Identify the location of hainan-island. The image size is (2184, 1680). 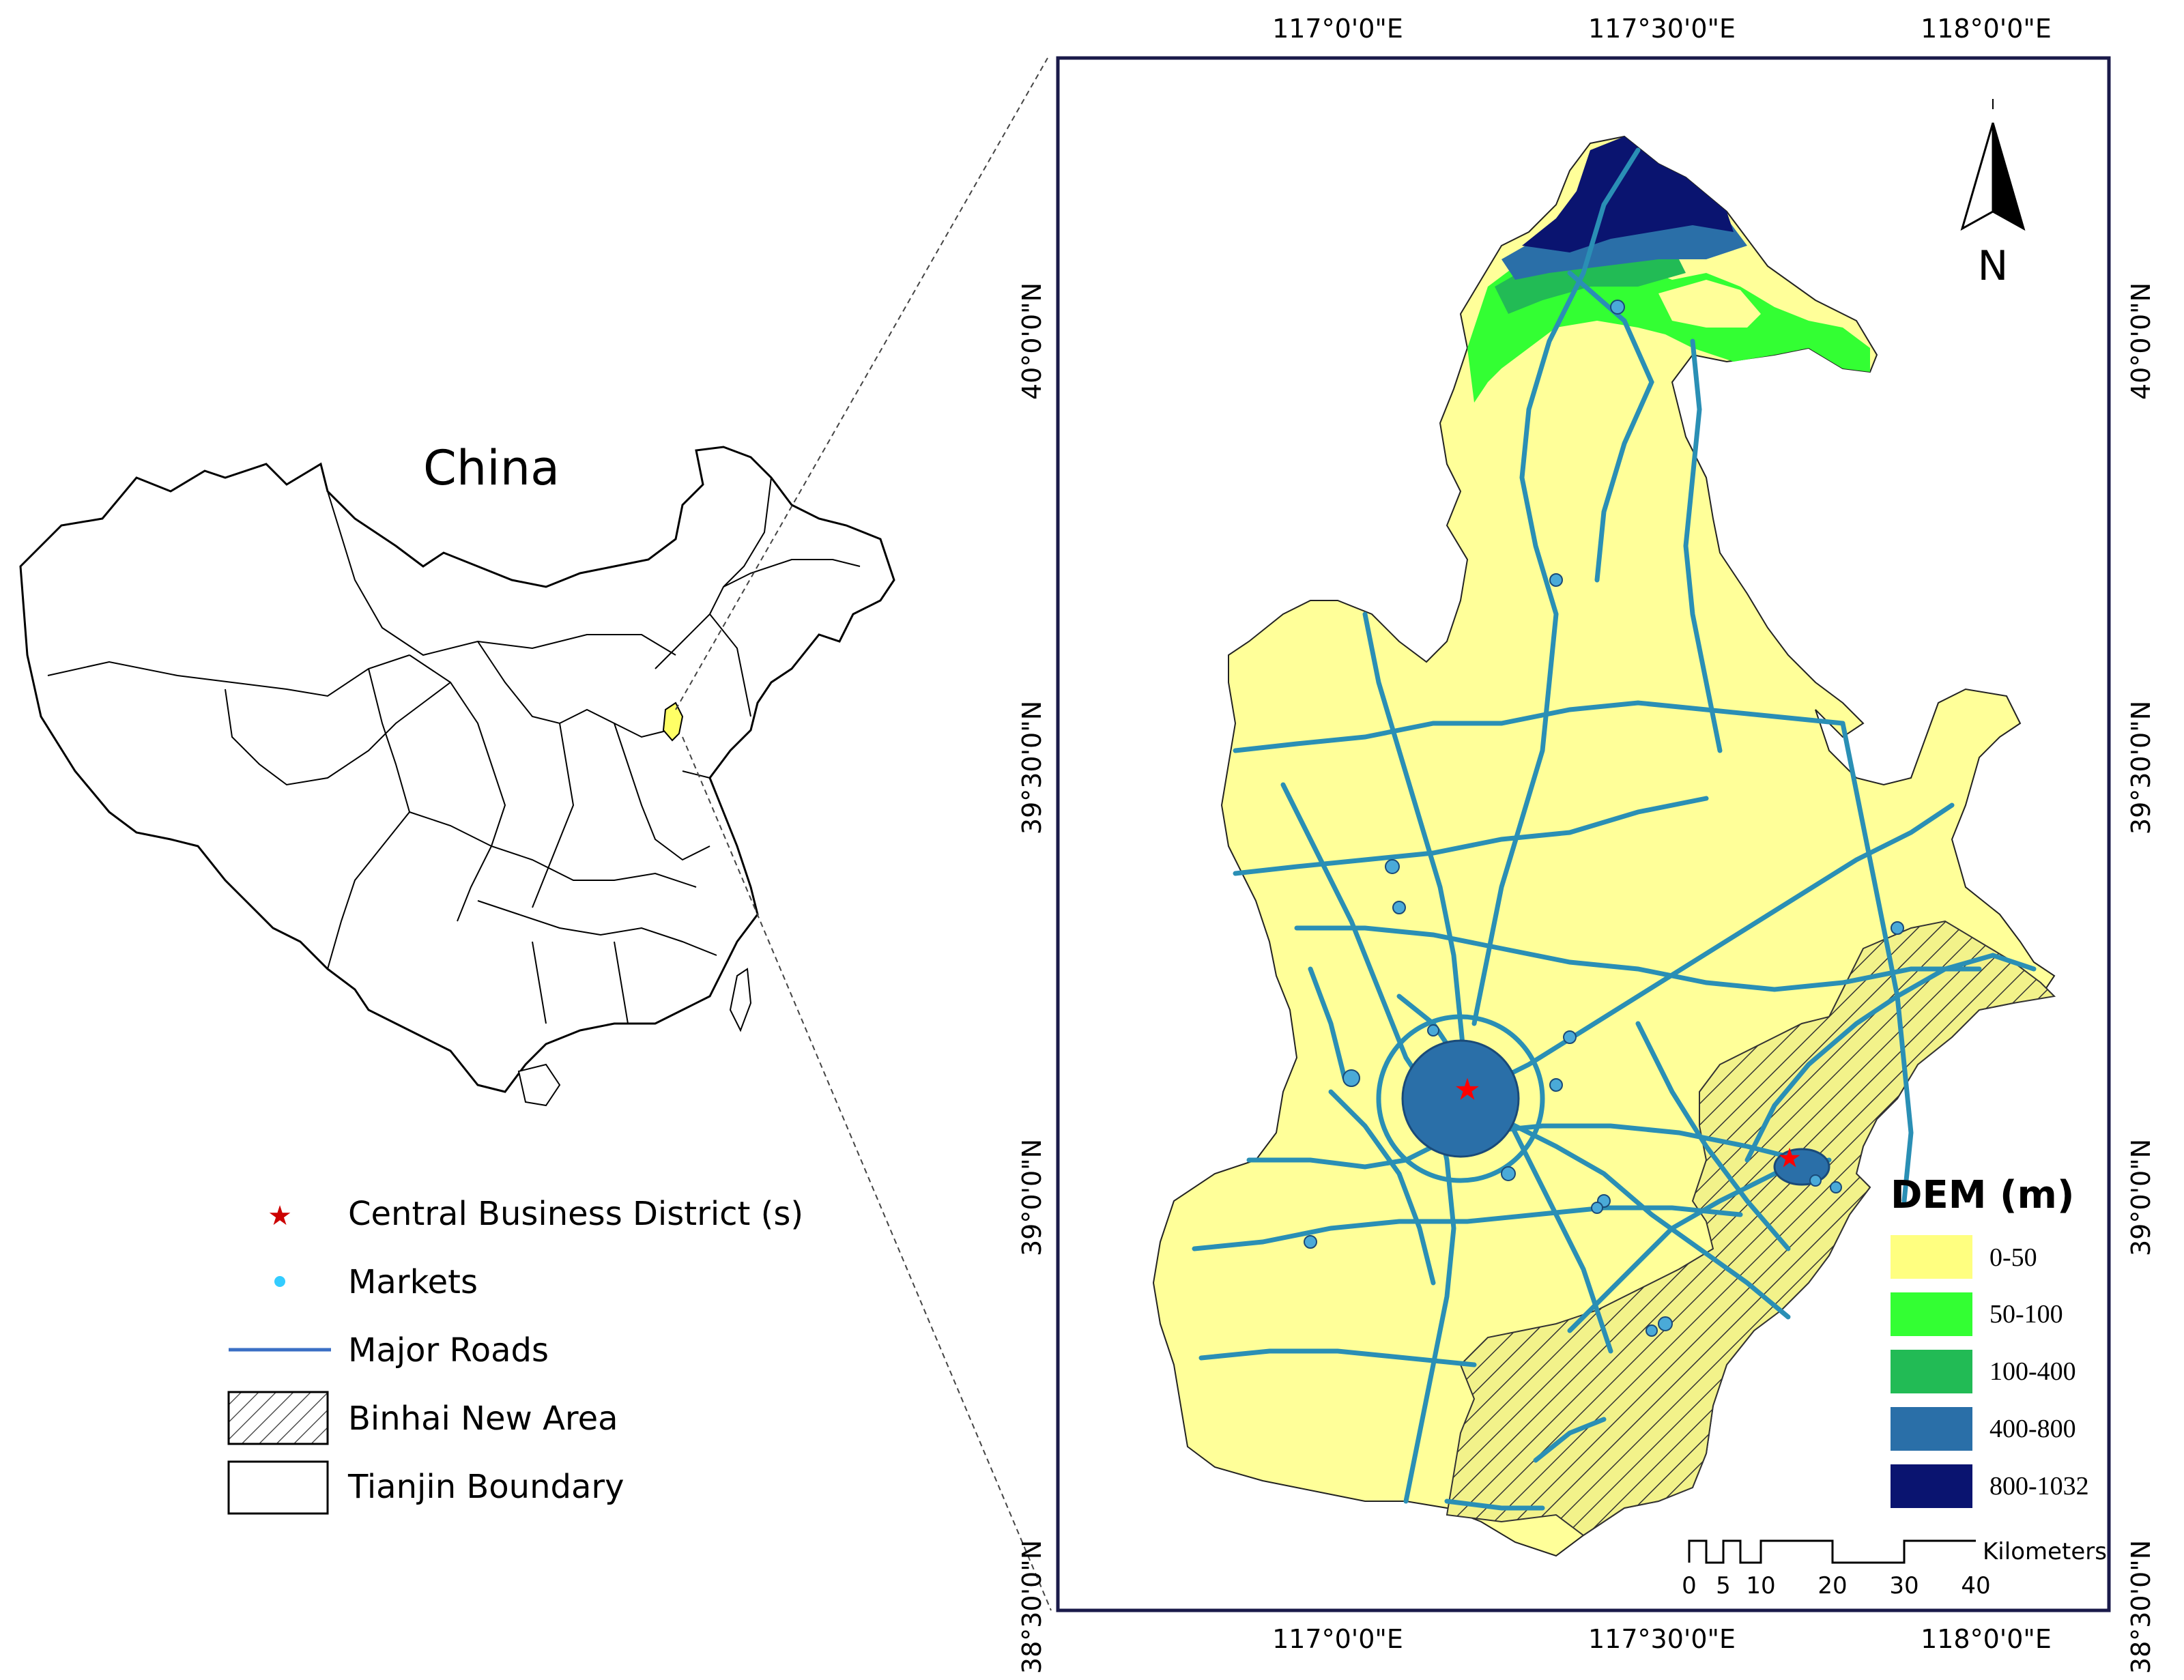
(539, 1085).